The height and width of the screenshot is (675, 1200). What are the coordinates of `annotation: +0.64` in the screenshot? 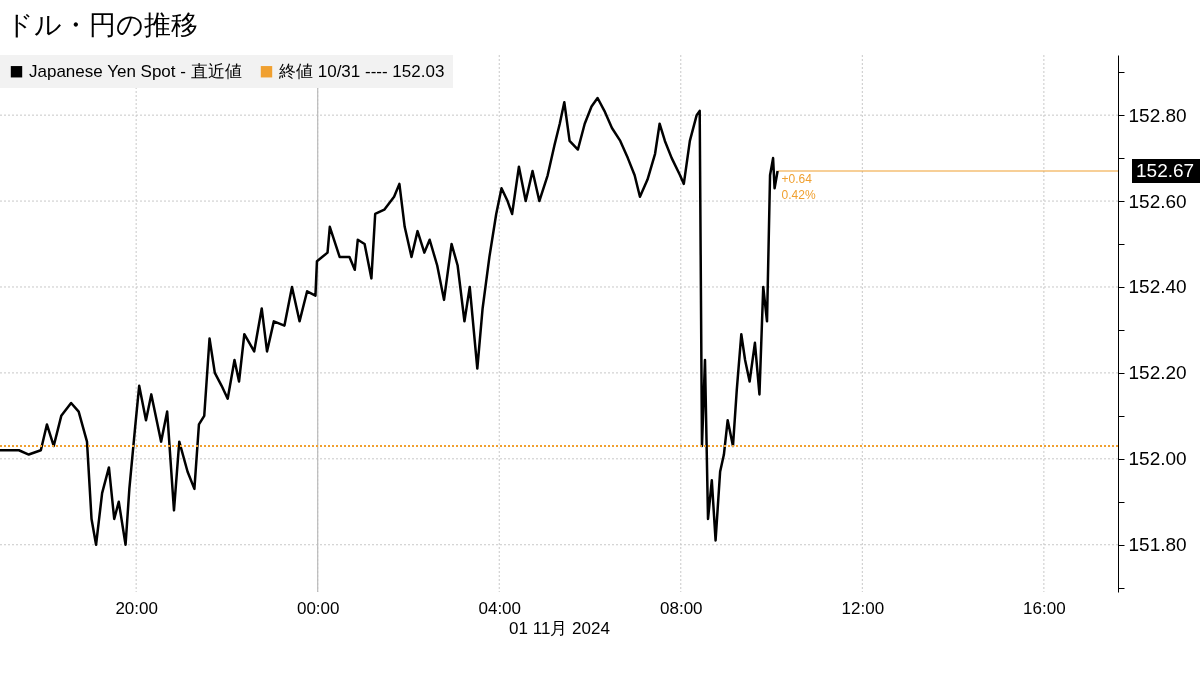 It's located at (797, 178).